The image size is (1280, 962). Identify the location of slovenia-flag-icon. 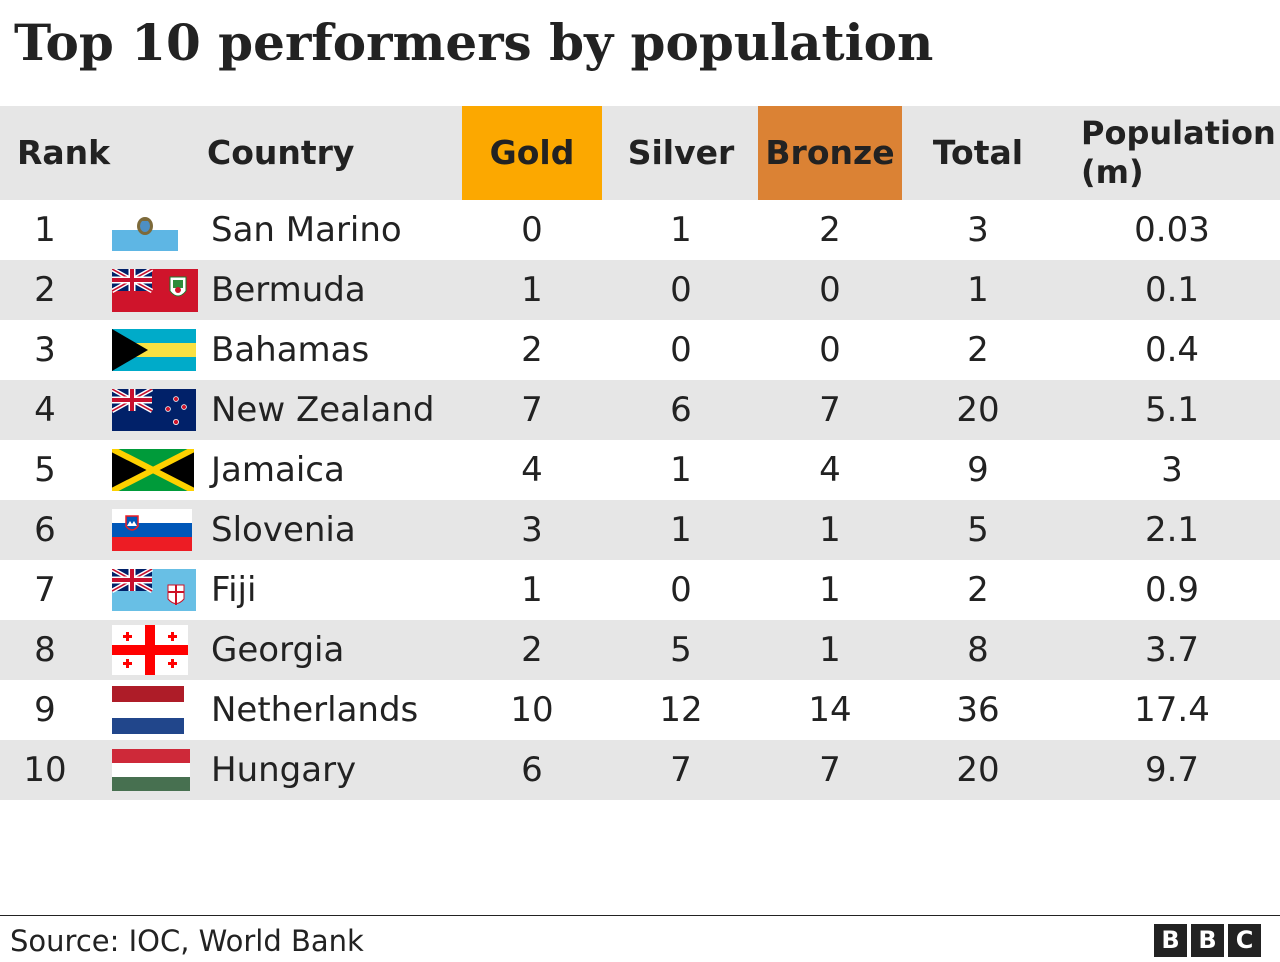
(155, 530).